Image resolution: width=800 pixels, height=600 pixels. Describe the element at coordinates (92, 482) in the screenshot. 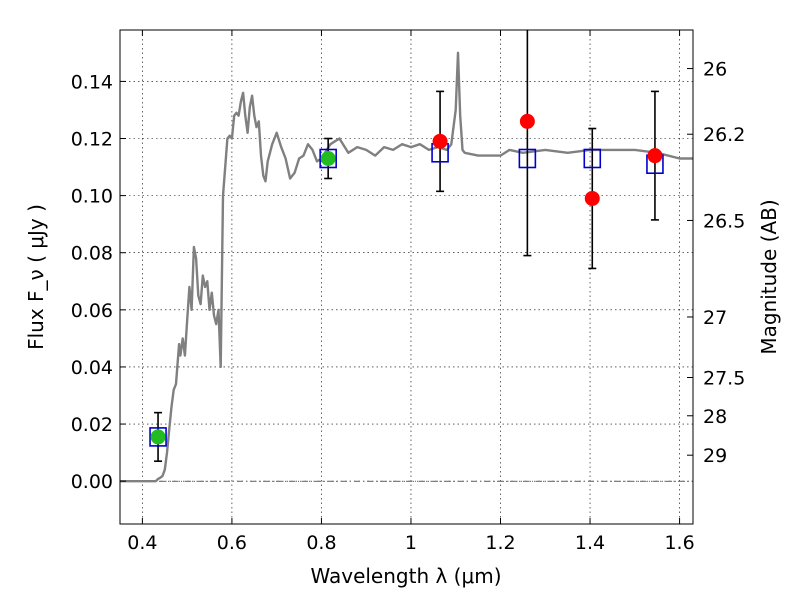

I see `y-tick-label: 0.00` at that location.